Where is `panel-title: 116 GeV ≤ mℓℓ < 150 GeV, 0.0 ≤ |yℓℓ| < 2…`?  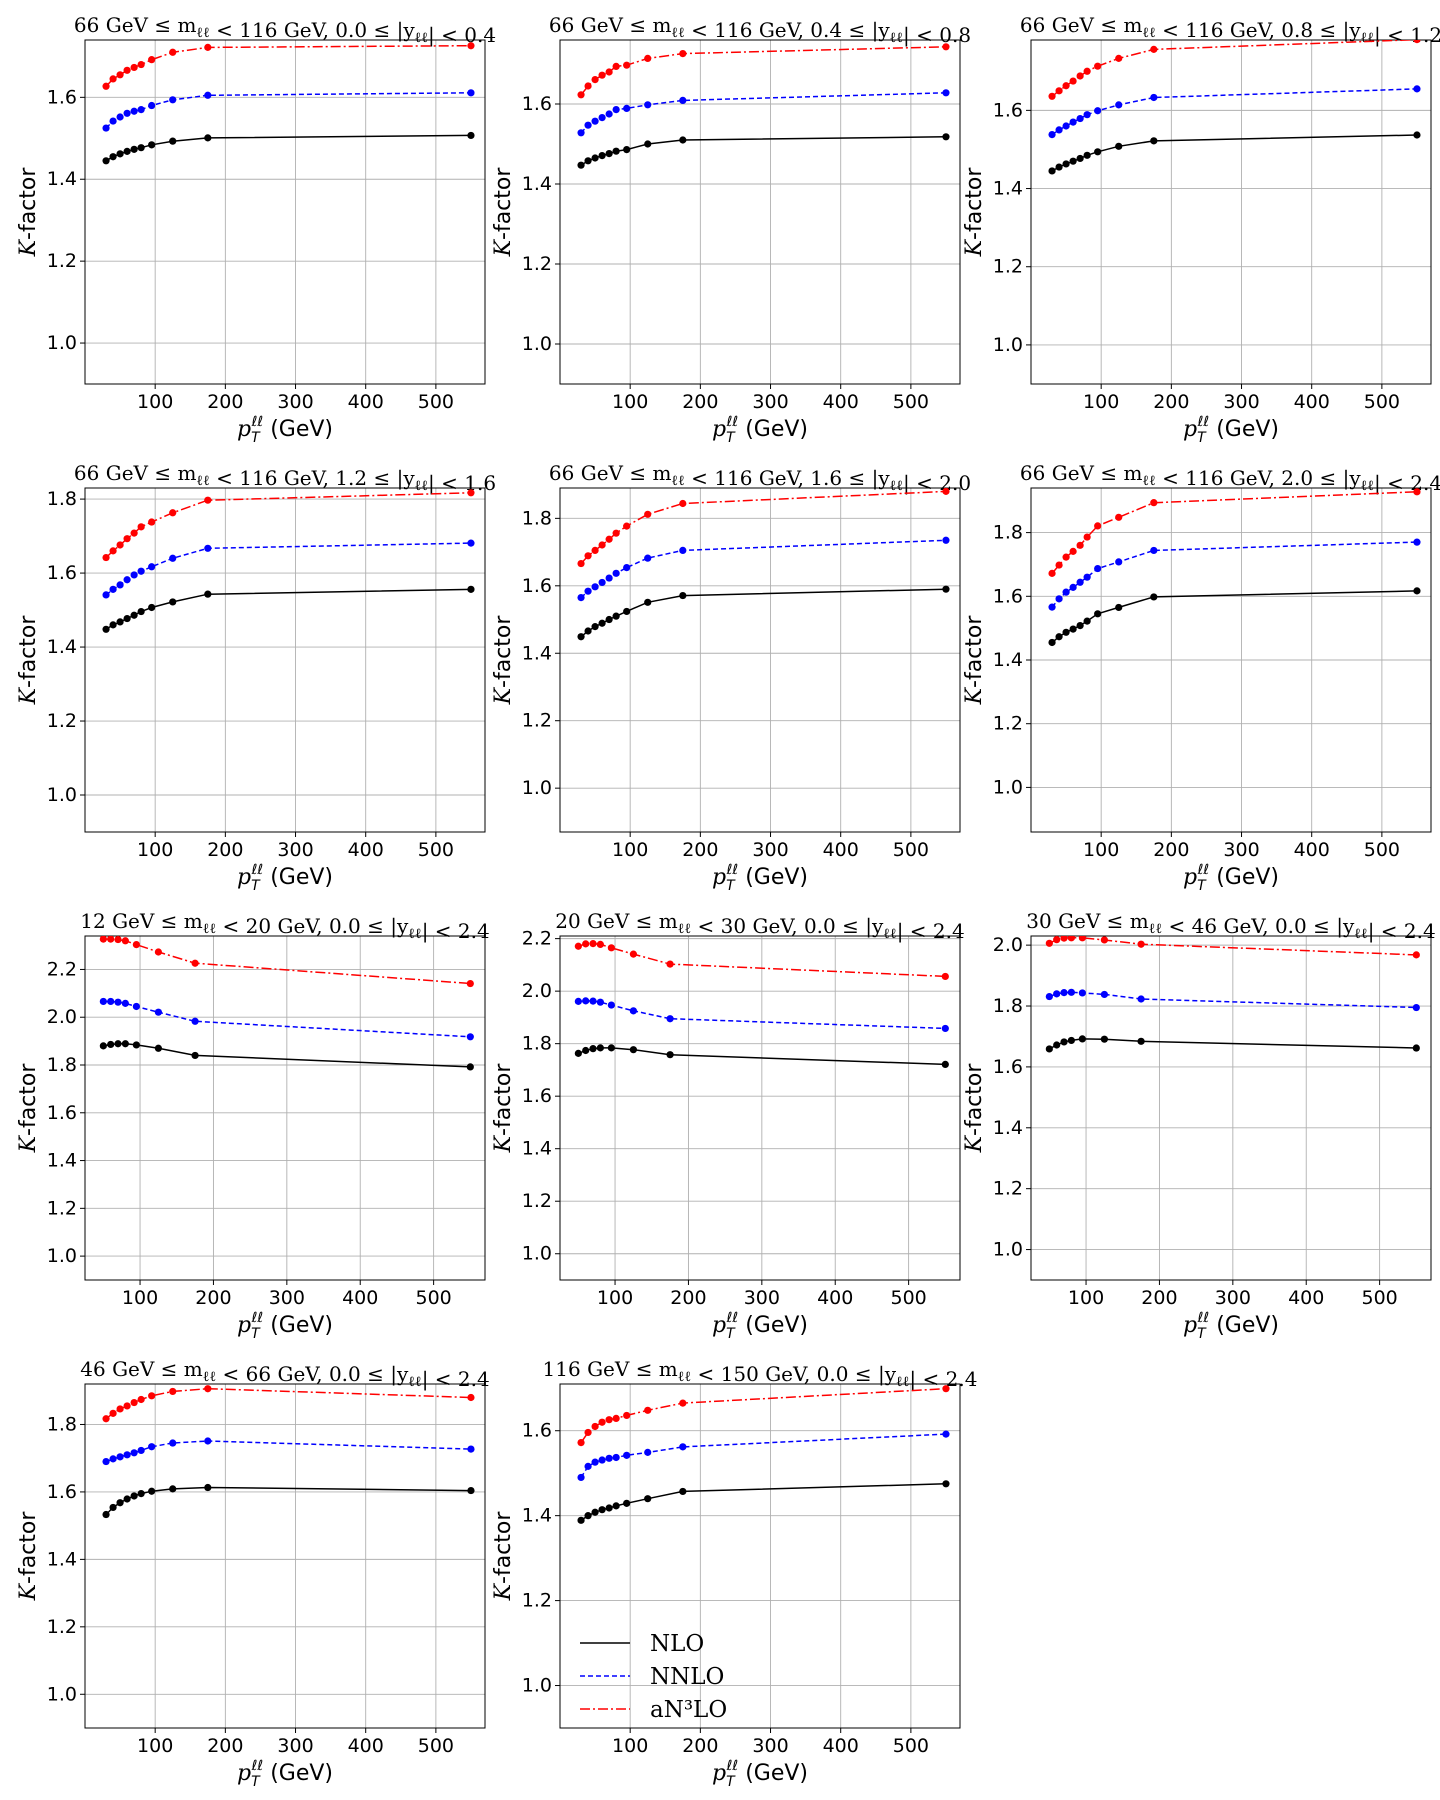 panel-title: 116 GeV ≤ mℓℓ < 150 GeV, 0.0 ≤ |yℓℓ| < 2… is located at coordinates (760, 1374).